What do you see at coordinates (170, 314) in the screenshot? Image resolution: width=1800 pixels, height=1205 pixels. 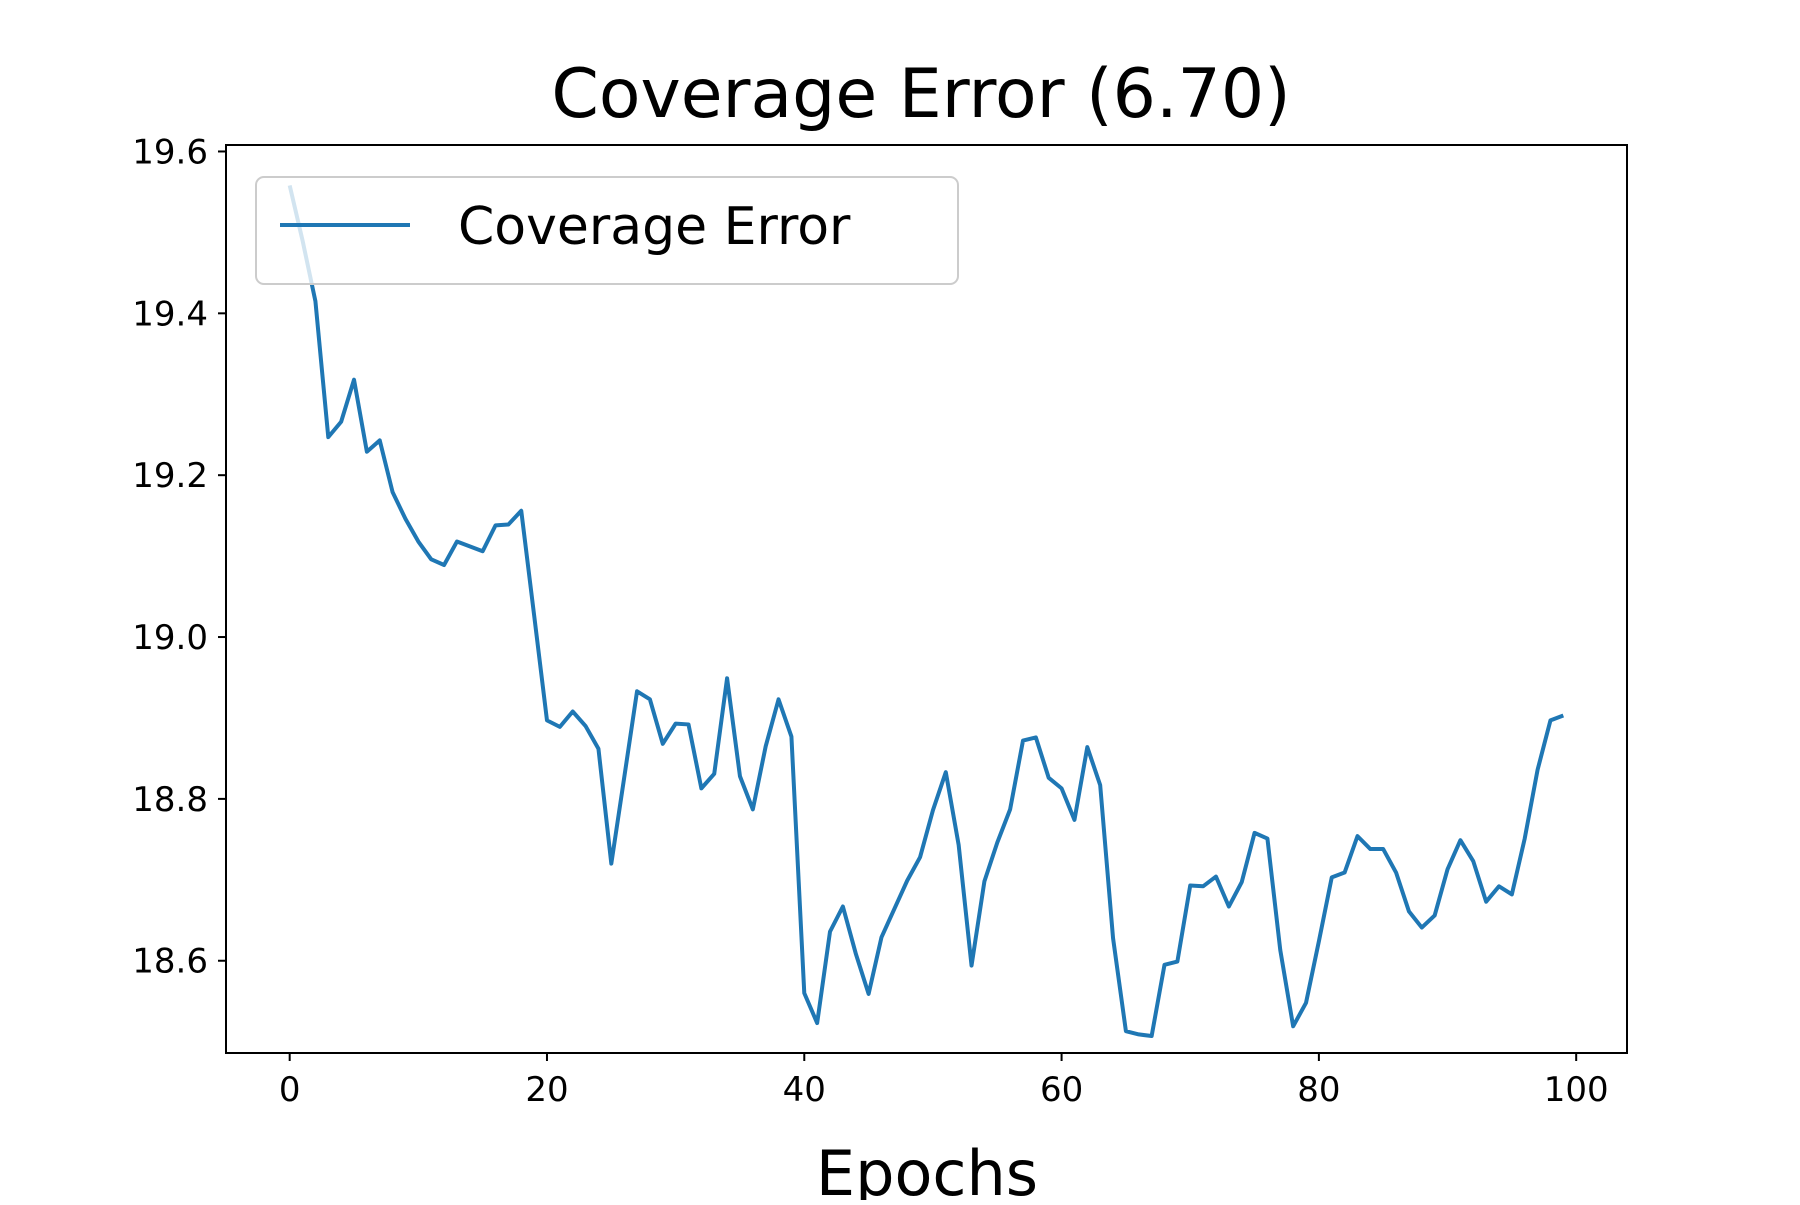 I see `y-tick-label: 19.4` at bounding box center [170, 314].